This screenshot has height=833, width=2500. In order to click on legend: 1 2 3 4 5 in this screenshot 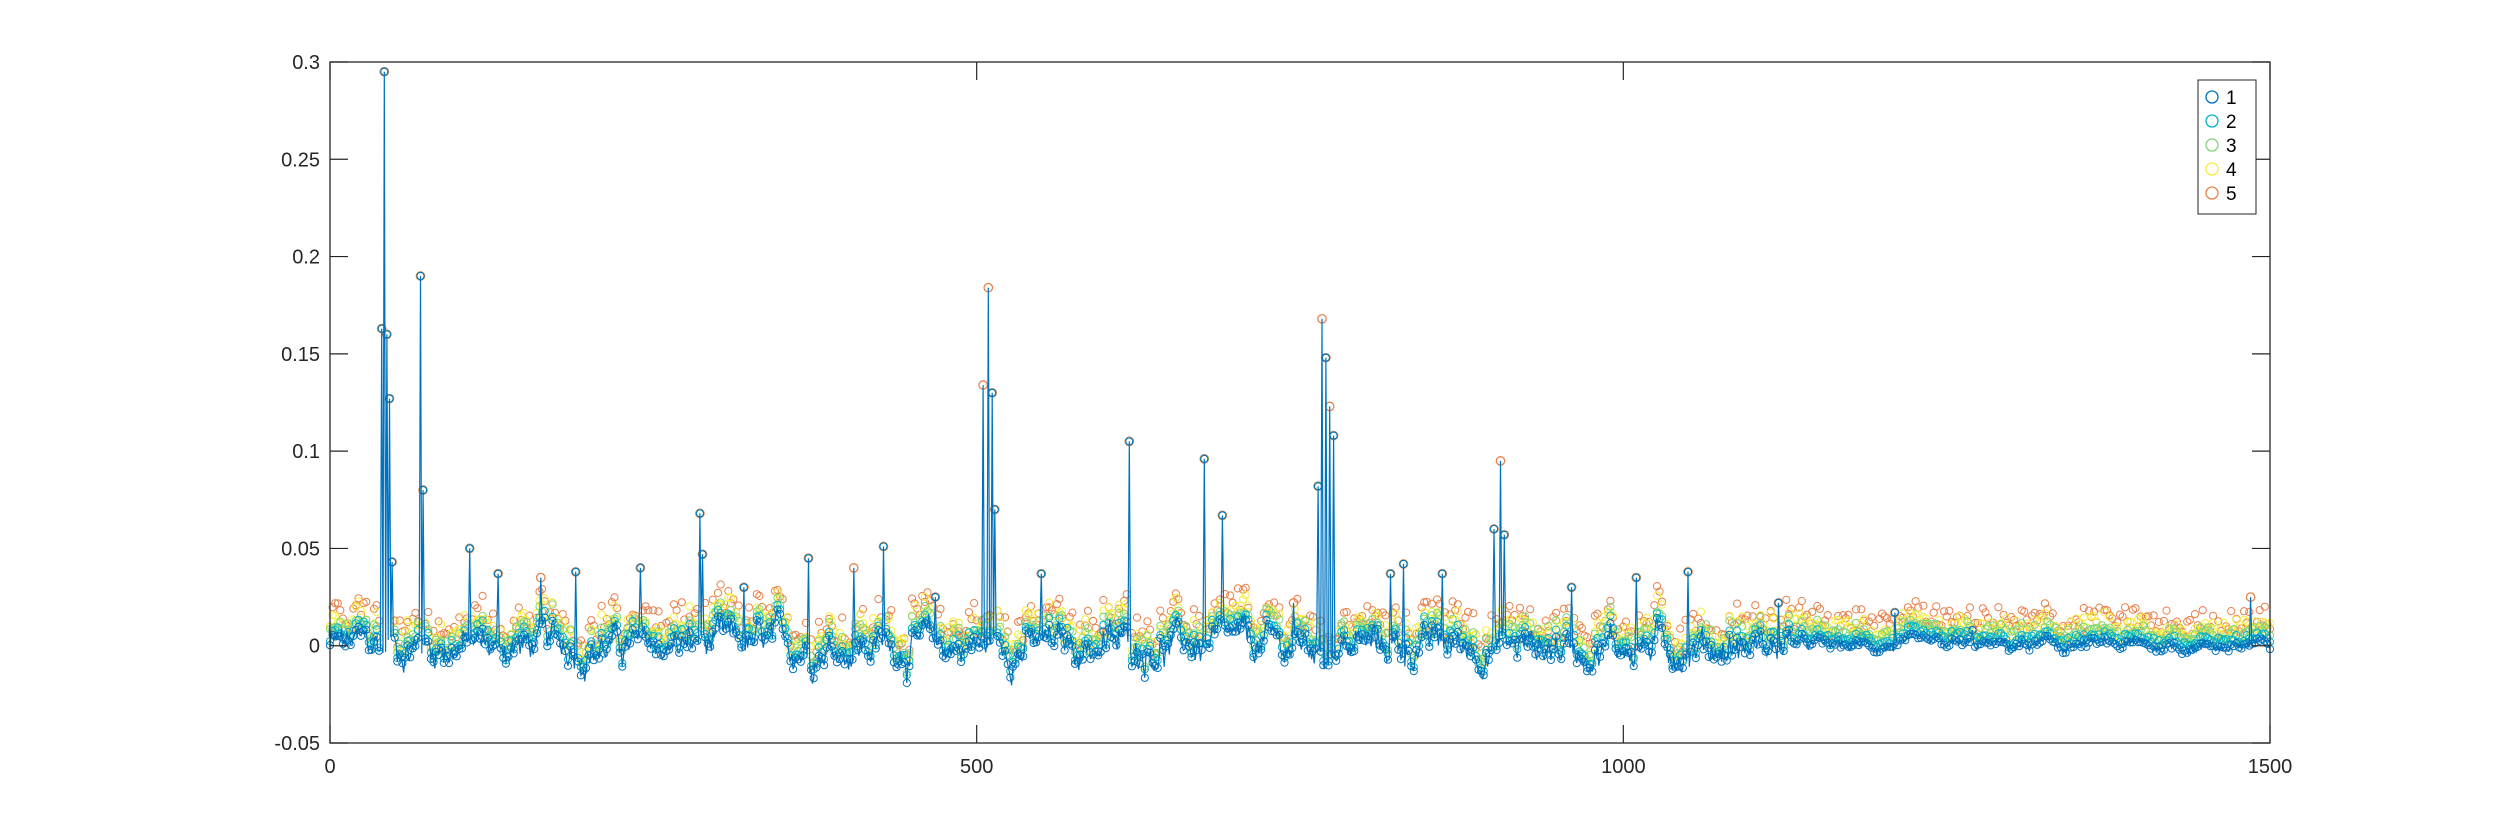, I will do `click(2227, 147)`.